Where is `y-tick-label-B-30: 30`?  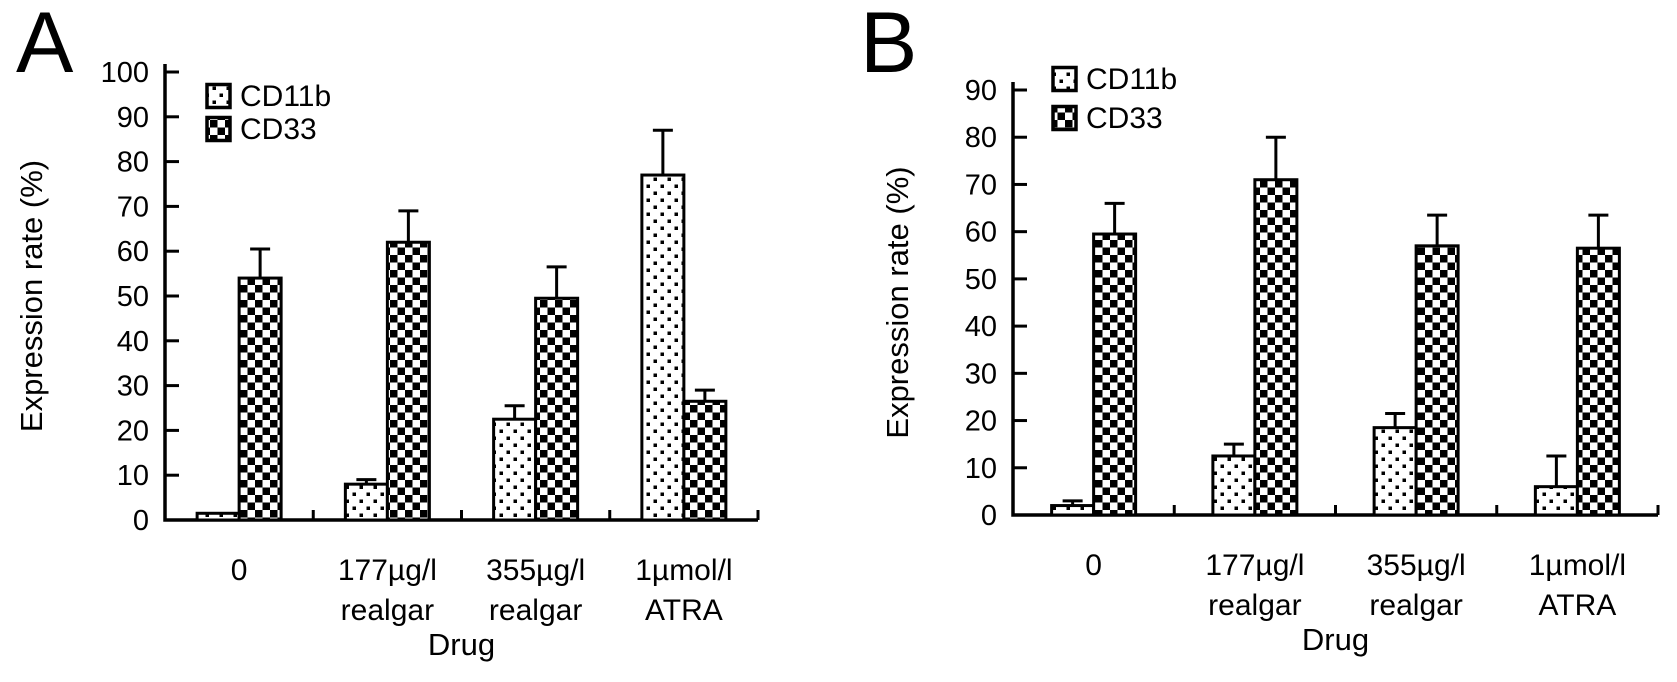 y-tick-label-B-30: 30 is located at coordinates (981, 374).